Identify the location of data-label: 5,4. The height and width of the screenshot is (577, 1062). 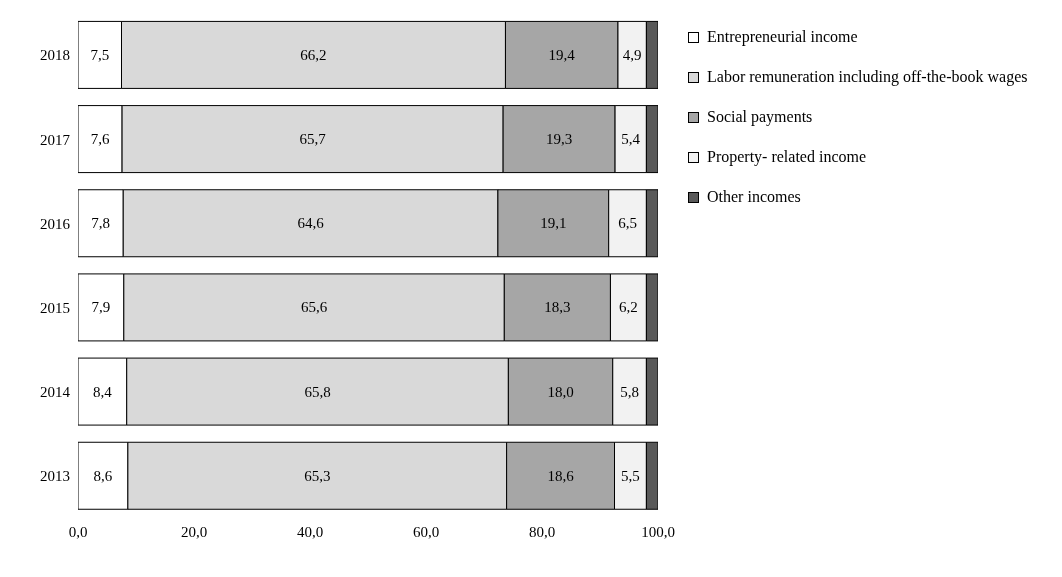
(631, 139).